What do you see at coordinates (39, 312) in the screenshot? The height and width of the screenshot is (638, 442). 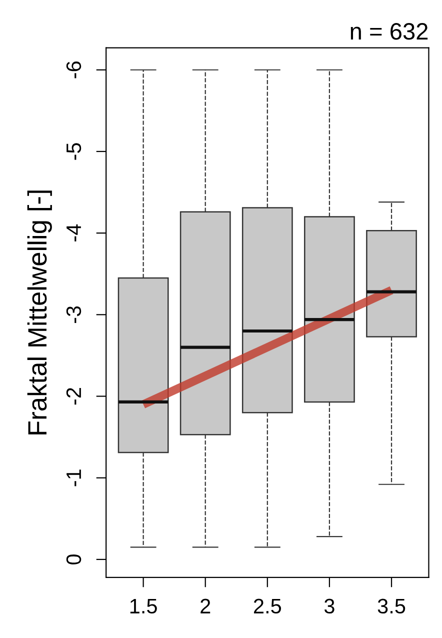 I see `y-axis-title: Fraktal Mittelwellig [-]` at bounding box center [39, 312].